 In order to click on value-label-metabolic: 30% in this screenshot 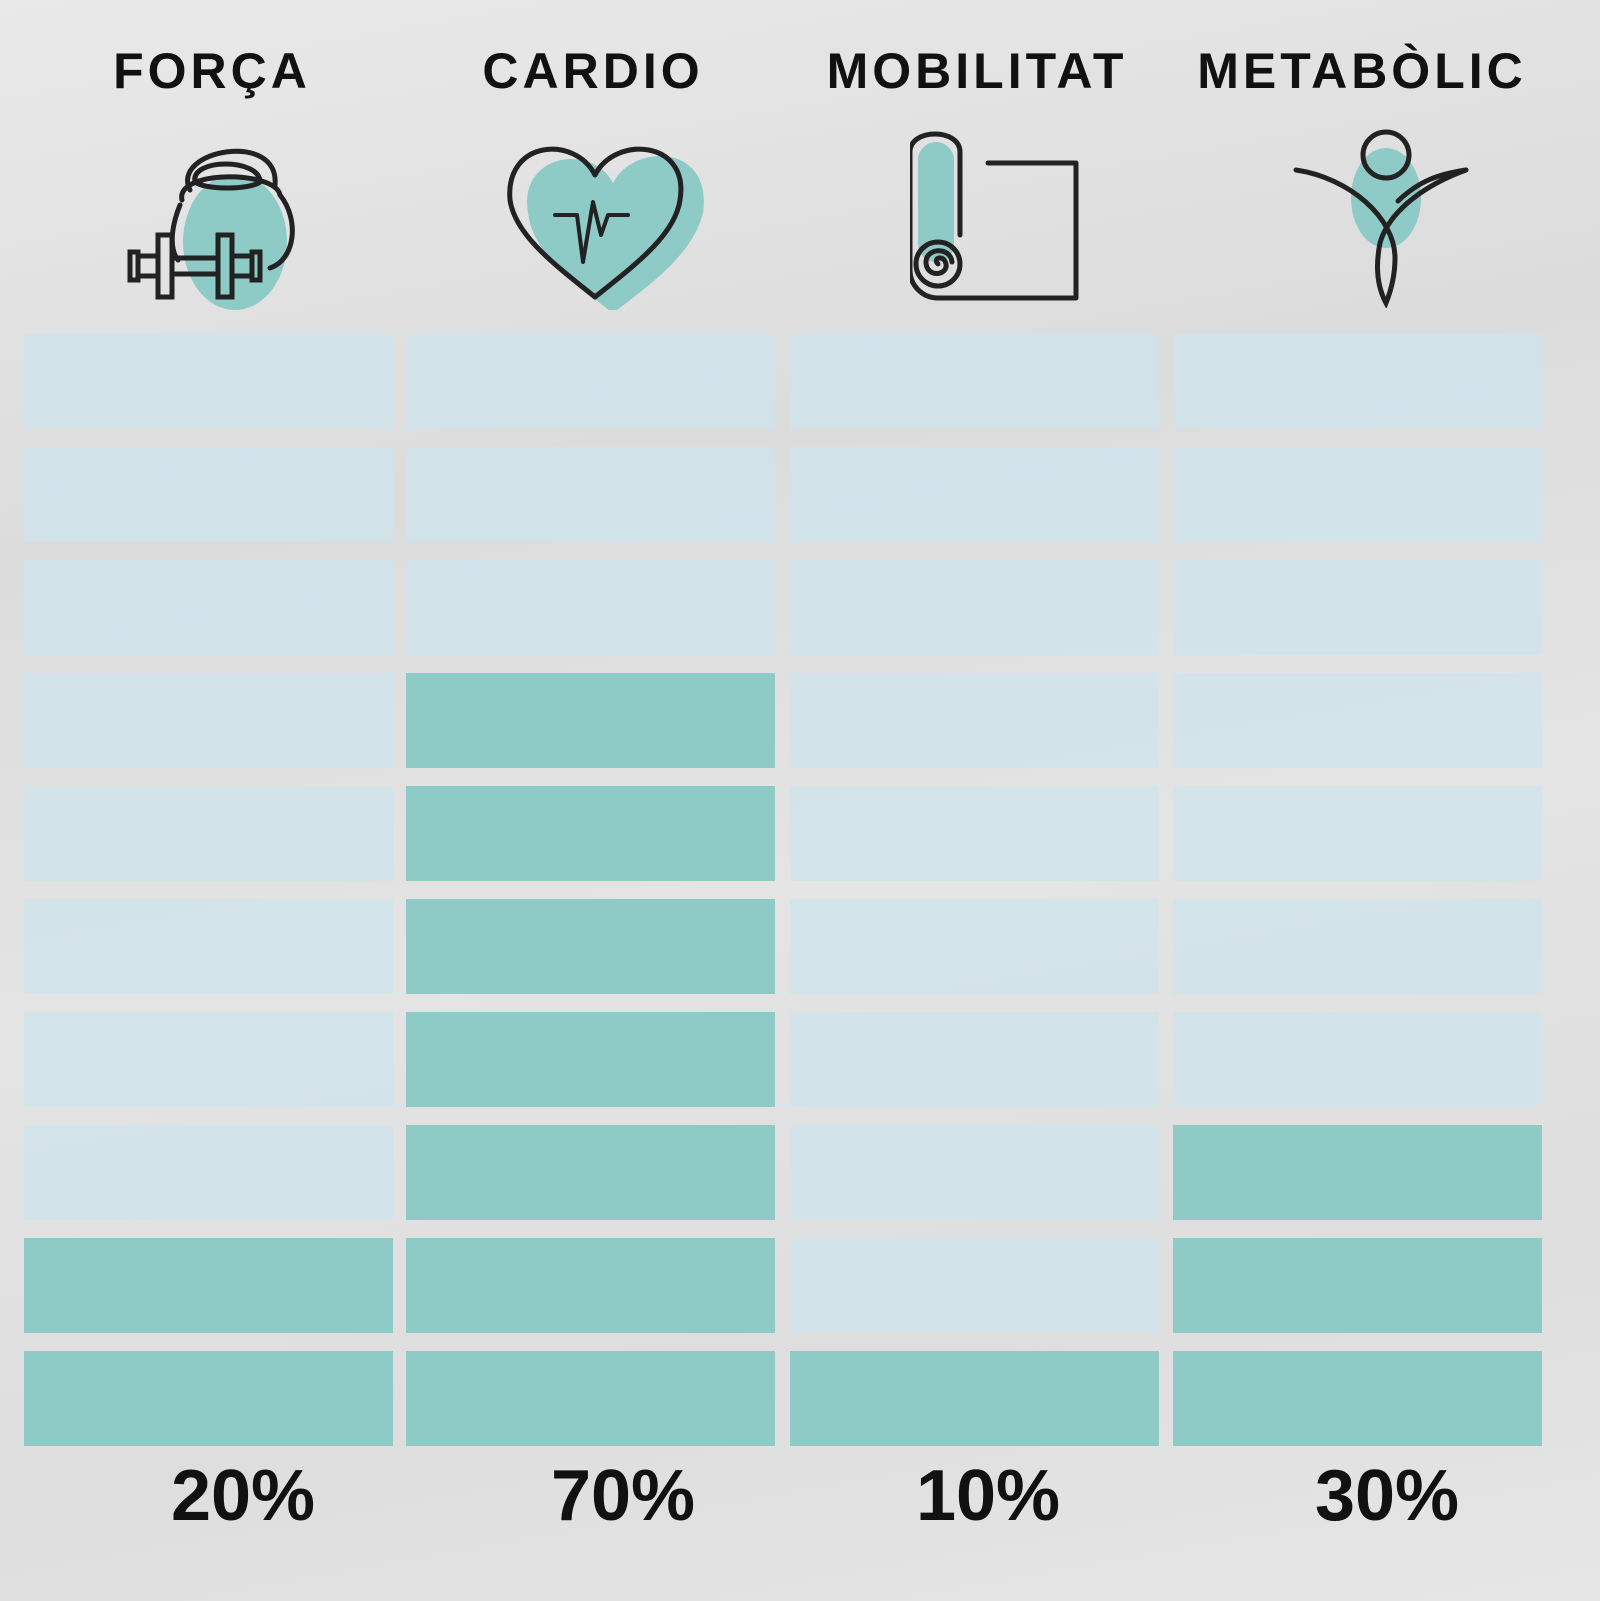, I will do `click(1387, 1496)`.